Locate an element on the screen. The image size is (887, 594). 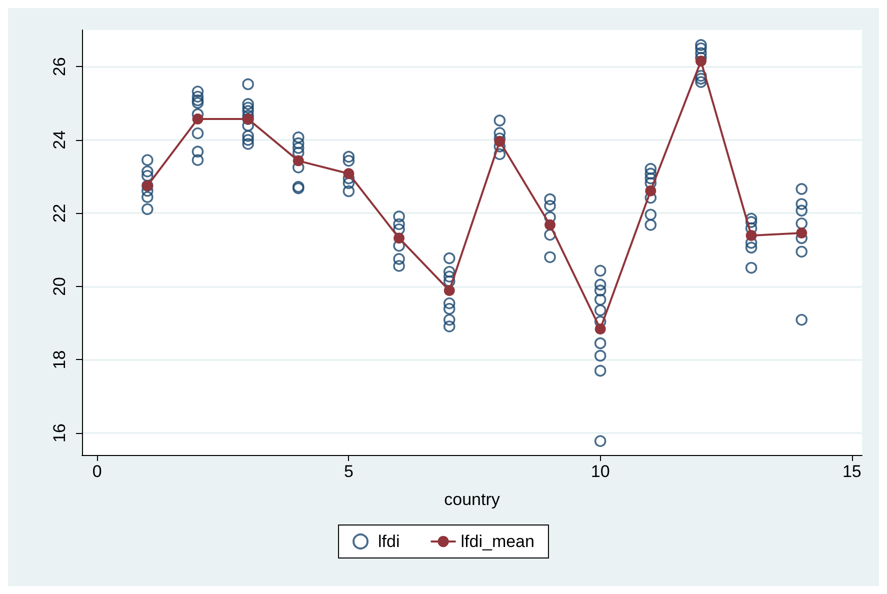
x-tick-label: 10 is located at coordinates (600, 471).